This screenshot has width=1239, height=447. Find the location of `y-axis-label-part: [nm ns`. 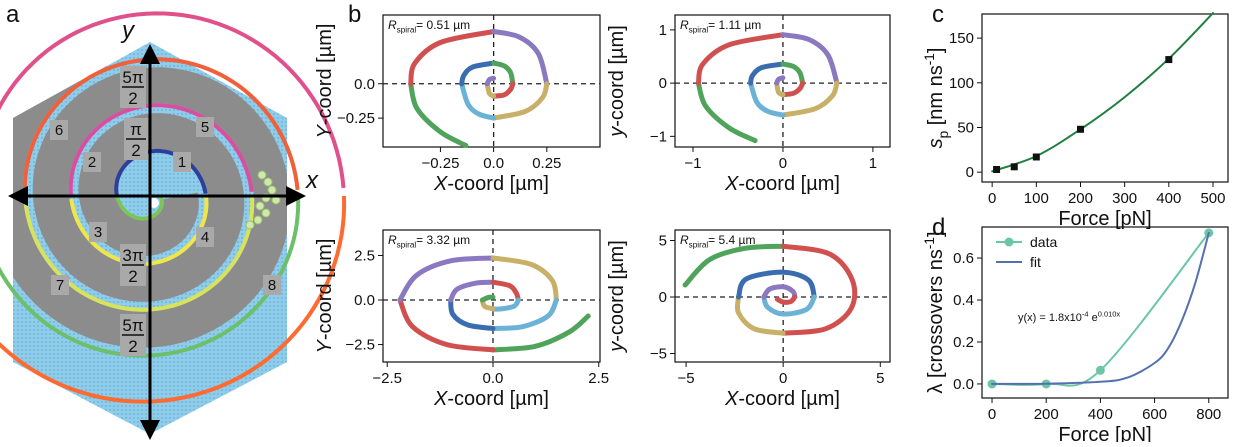

y-axis-label-part: [nm ns is located at coordinates (936, 98).